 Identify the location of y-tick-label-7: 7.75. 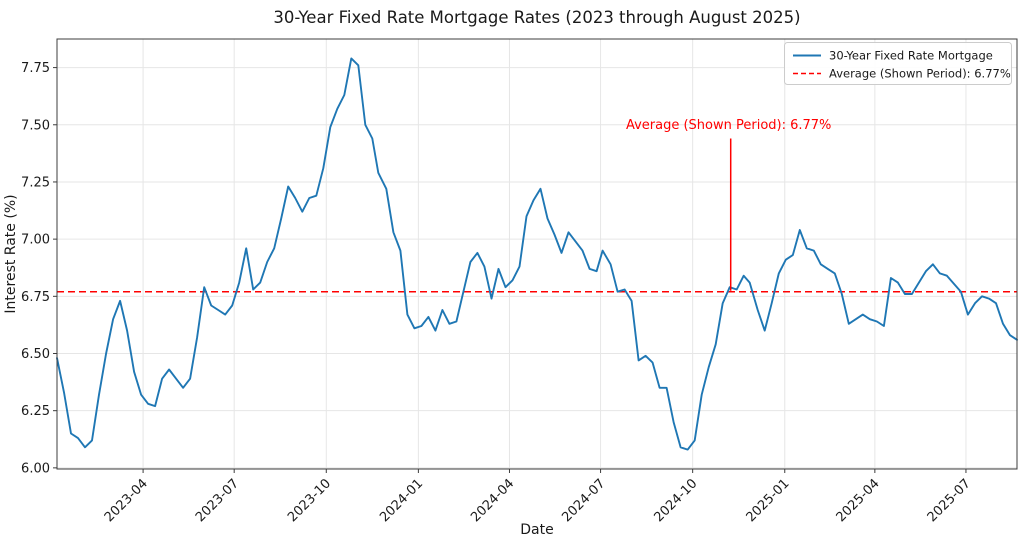
(35, 68).